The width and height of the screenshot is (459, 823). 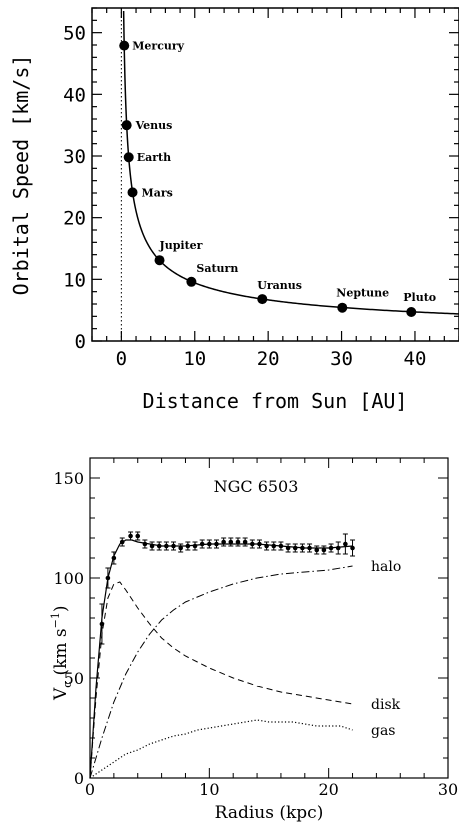 What do you see at coordinates (132, 192) in the screenshot?
I see `planet-point-mars` at bounding box center [132, 192].